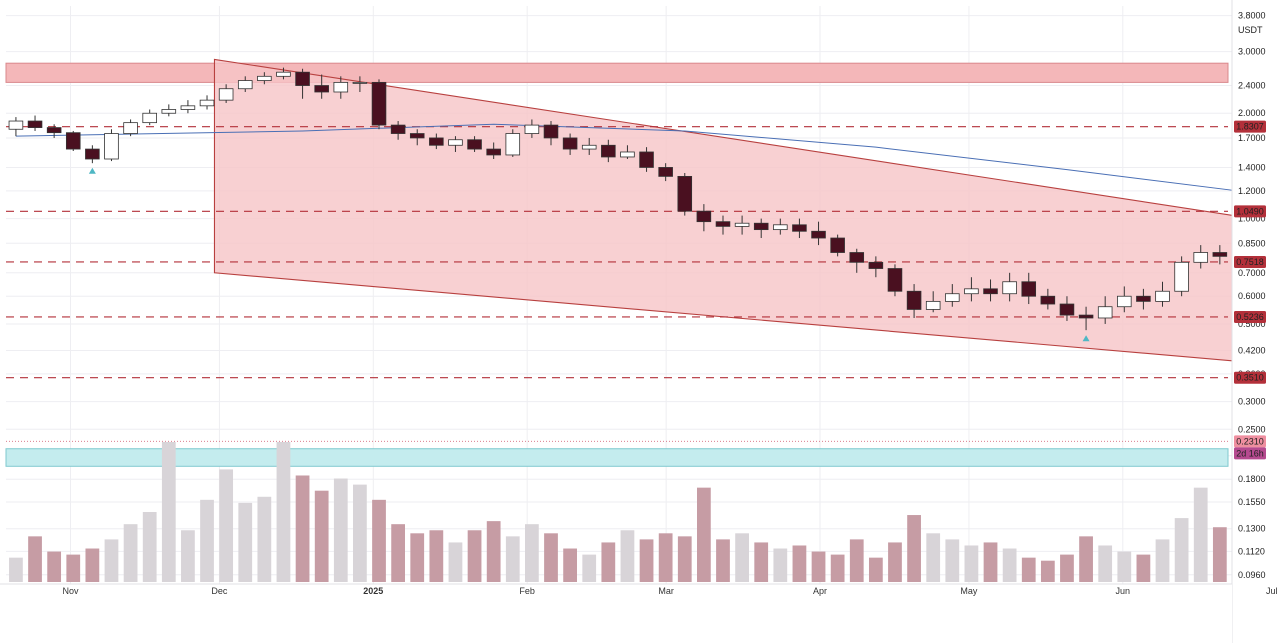 This screenshot has height=643, width=1280. Describe the element at coordinates (1252, 16) in the screenshot. I see `price-tick-label: 3.8000` at that location.